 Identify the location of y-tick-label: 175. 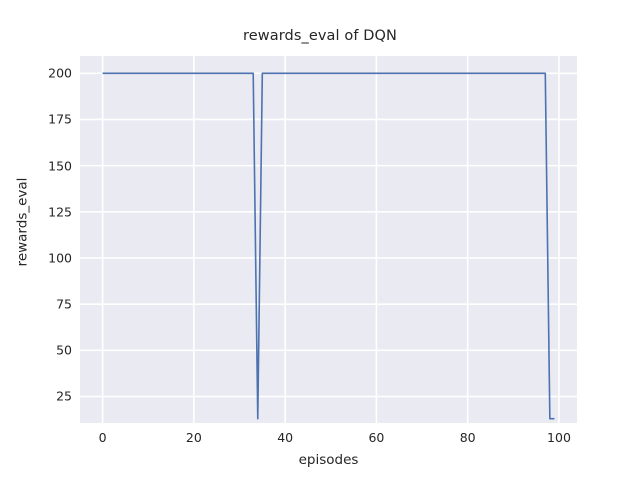
(60, 119).